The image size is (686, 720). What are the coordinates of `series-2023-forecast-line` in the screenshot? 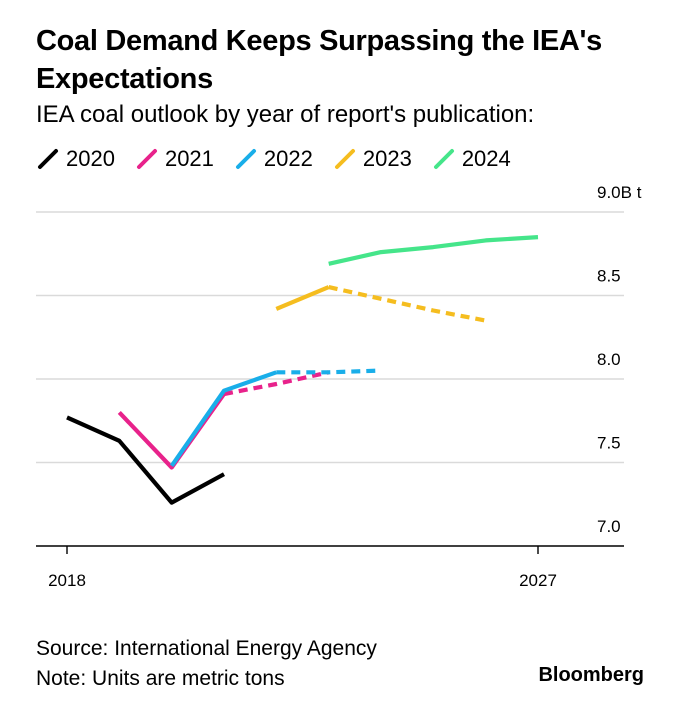 It's located at (407, 304).